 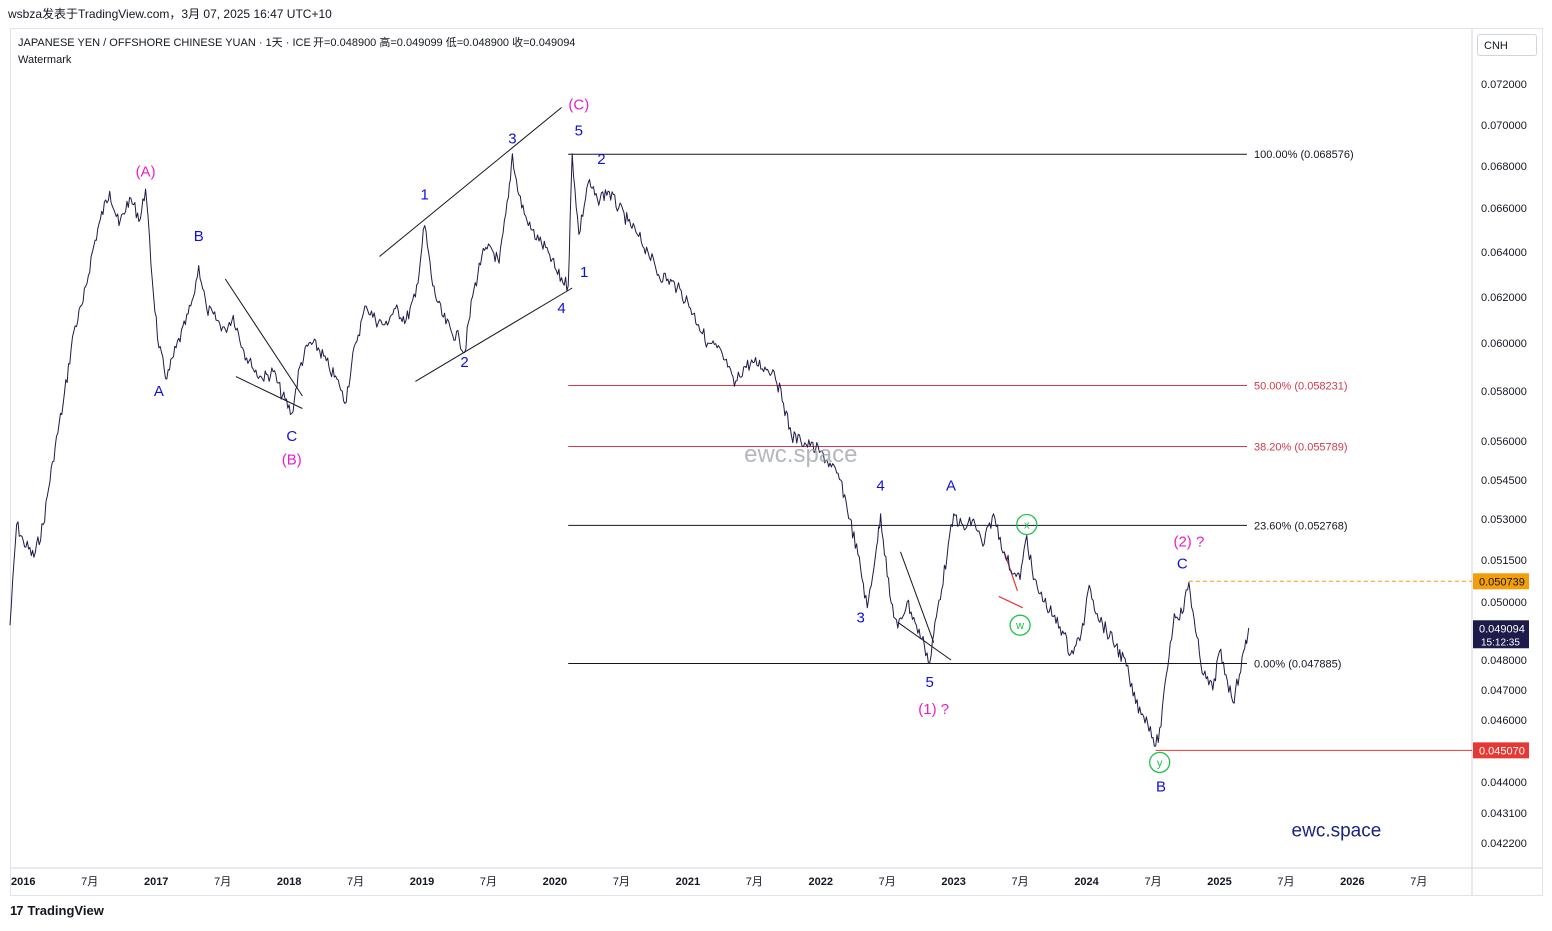 What do you see at coordinates (1504, 392) in the screenshot?
I see `y-tick-label: 0.058000` at bounding box center [1504, 392].